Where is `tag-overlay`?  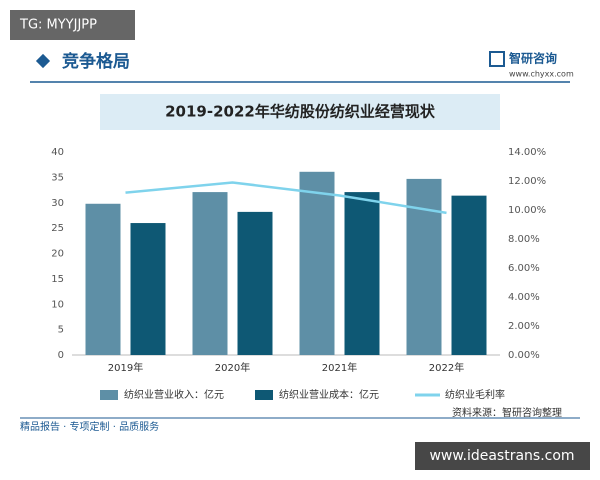
tag-overlay is located at coordinates (72, 25).